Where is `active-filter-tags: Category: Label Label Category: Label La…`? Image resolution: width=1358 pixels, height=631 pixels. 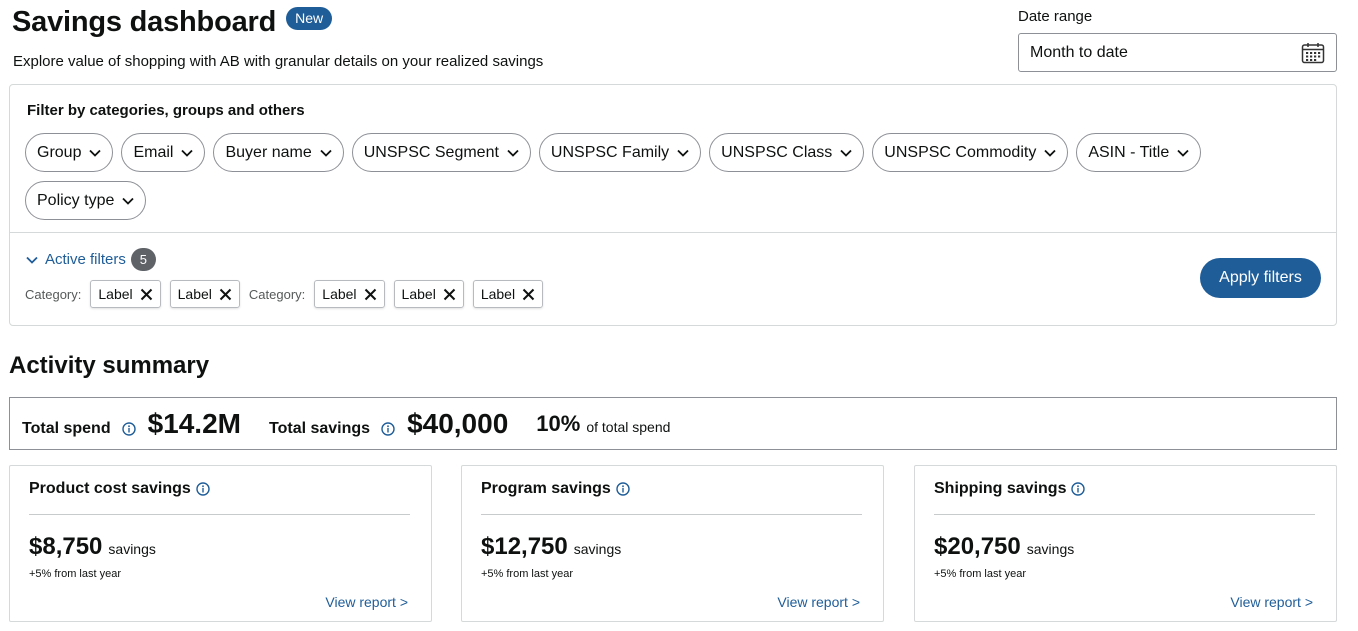 active-filter-tags: Category: Label Label Category: Label La… is located at coordinates (288, 294).